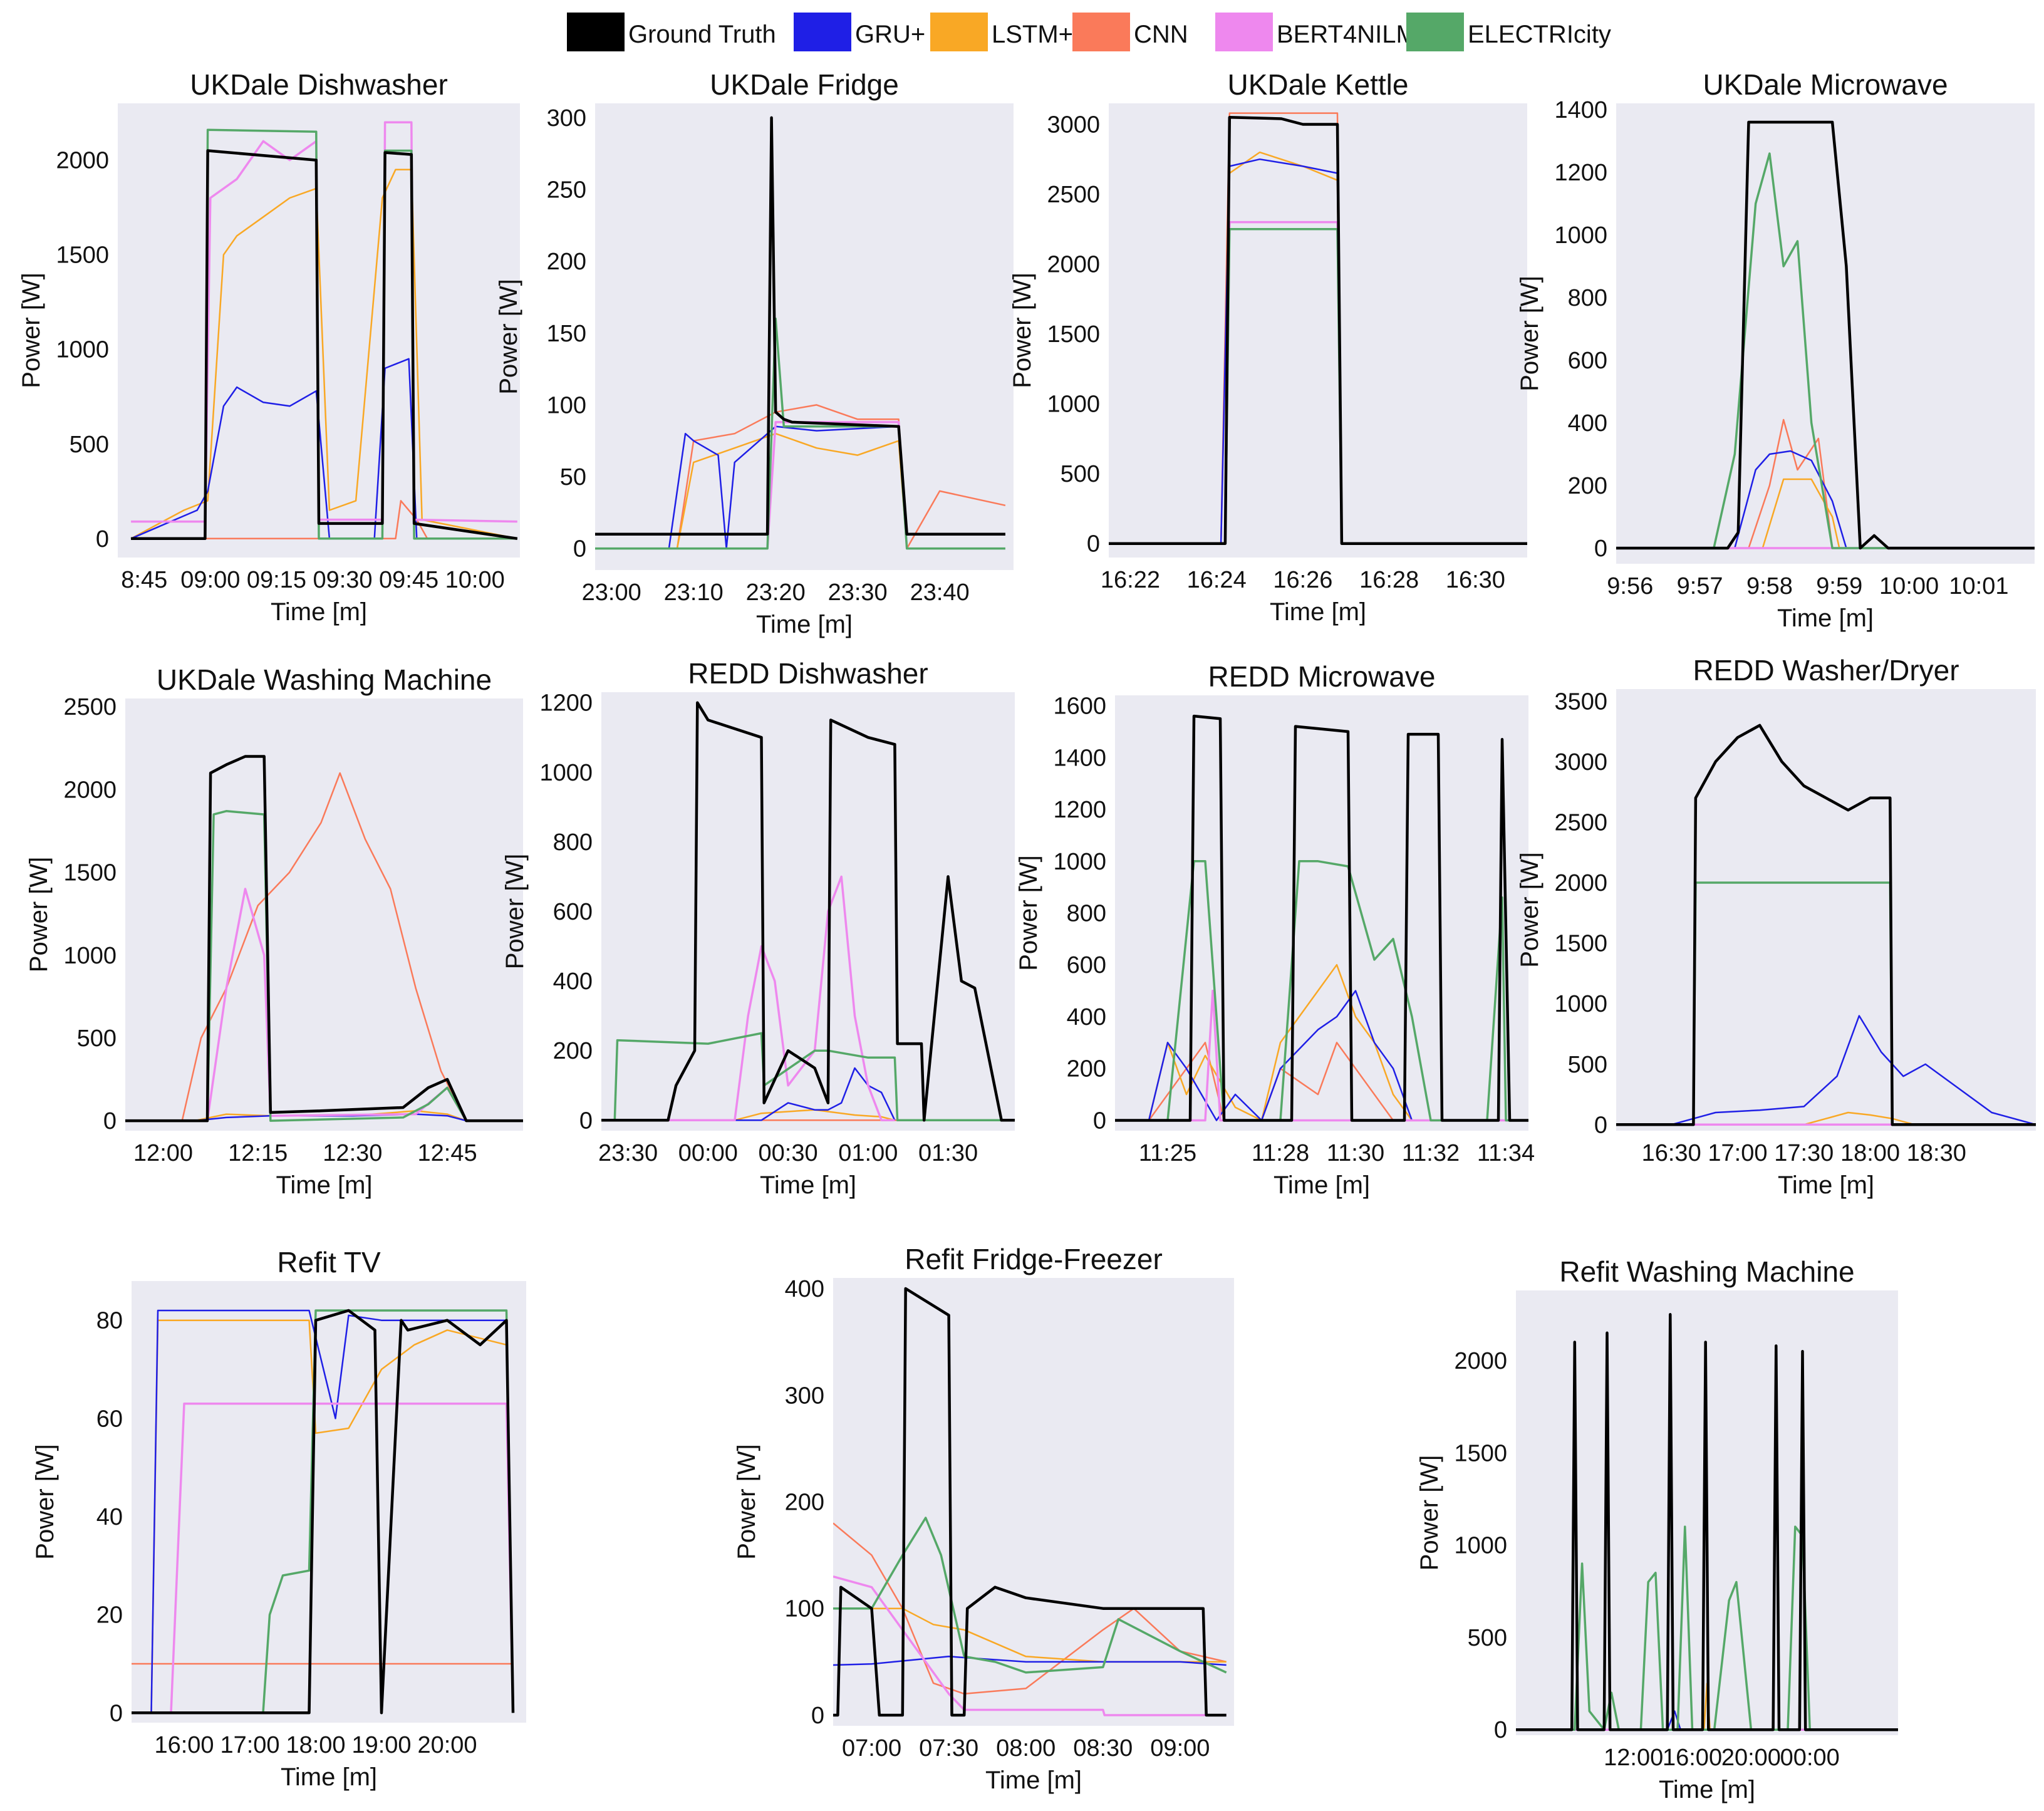 Image resolution: width=2044 pixels, height=1811 pixels. What do you see at coordinates (1101, 32) in the screenshot?
I see `legend-swatch-cnn` at bounding box center [1101, 32].